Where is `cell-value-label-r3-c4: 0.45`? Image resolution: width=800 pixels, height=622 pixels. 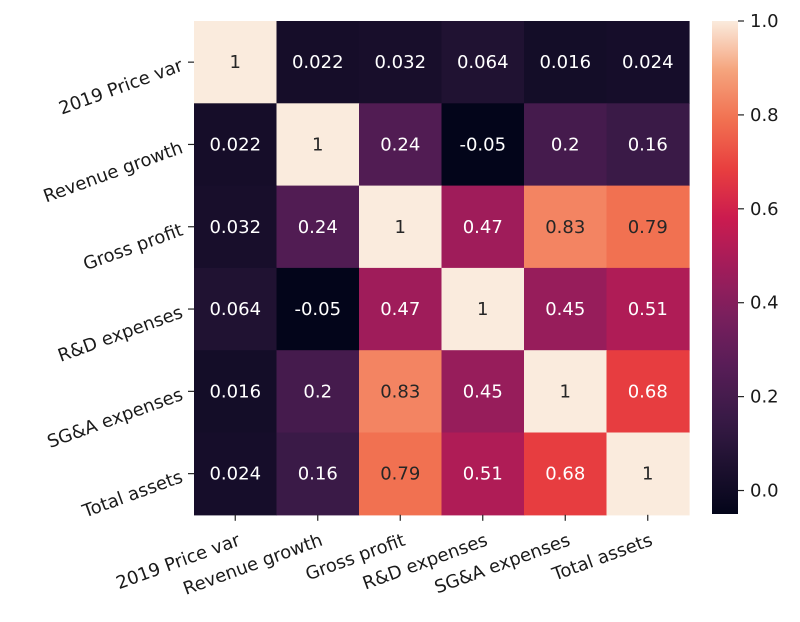
cell-value-label-r3-c4: 0.45 is located at coordinates (565, 309).